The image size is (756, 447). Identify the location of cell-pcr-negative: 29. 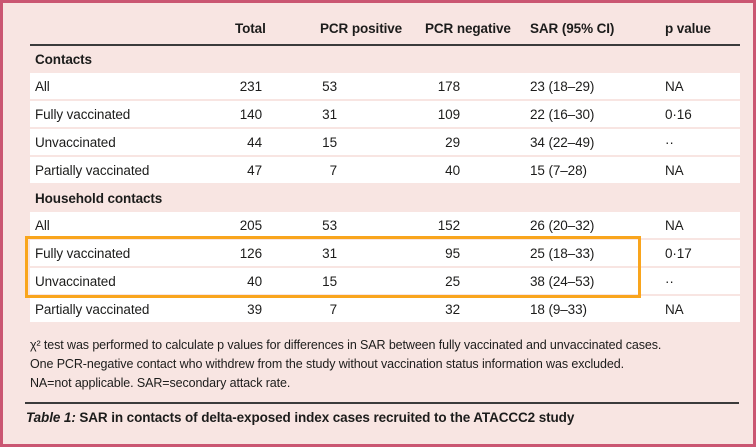
(435, 142).